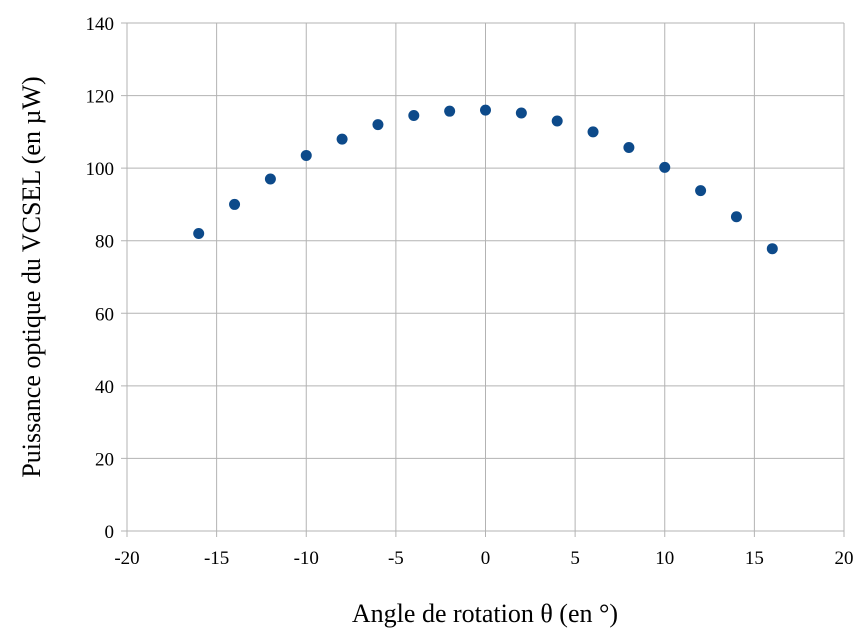 The height and width of the screenshot is (635, 859). What do you see at coordinates (100, 169) in the screenshot?
I see `y-tick-label: 100` at bounding box center [100, 169].